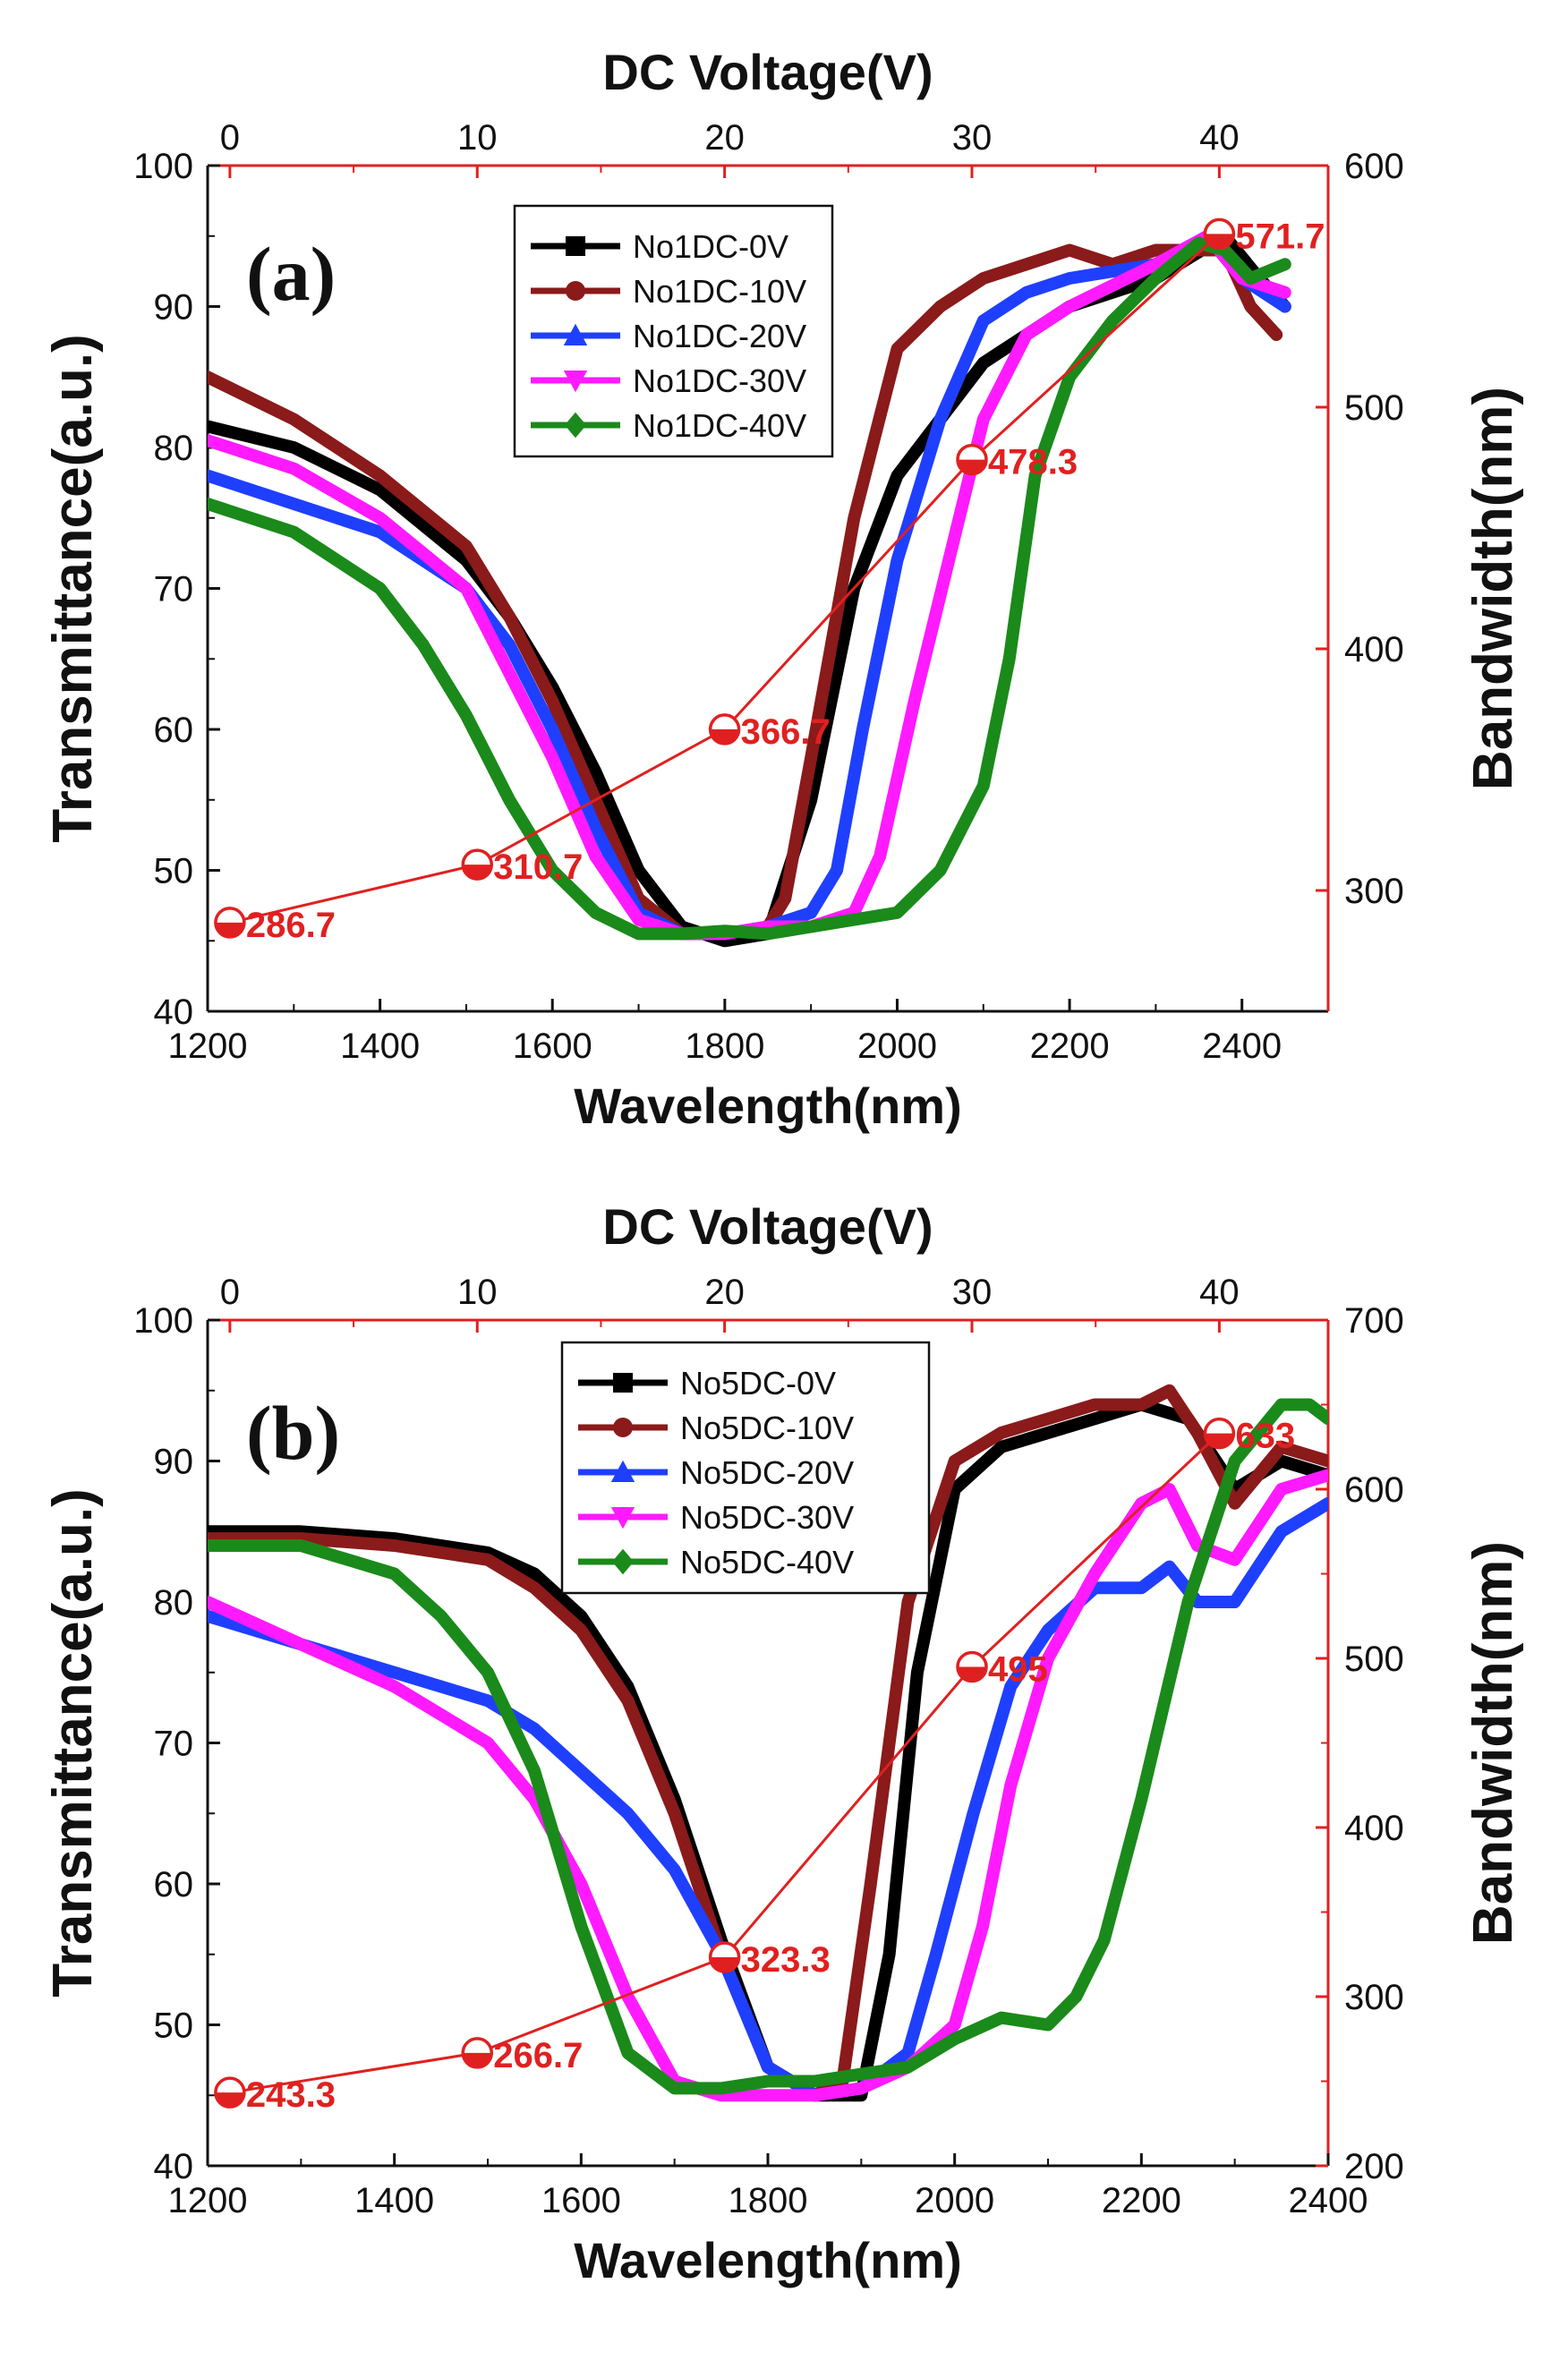 The image size is (1568, 2360). Describe the element at coordinates (394, 2200) in the screenshot. I see `x-tick-label: 1400` at that location.